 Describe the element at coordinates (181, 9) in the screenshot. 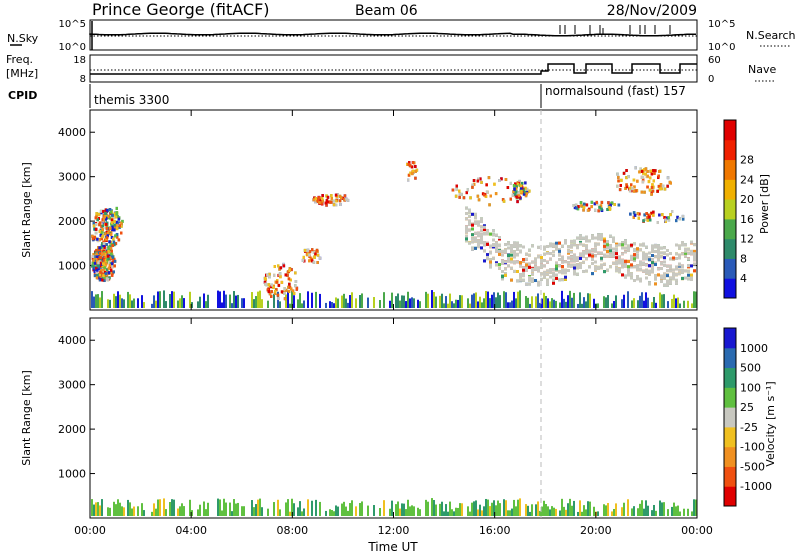

I see `station-title: Prince George (fitACF)` at that location.